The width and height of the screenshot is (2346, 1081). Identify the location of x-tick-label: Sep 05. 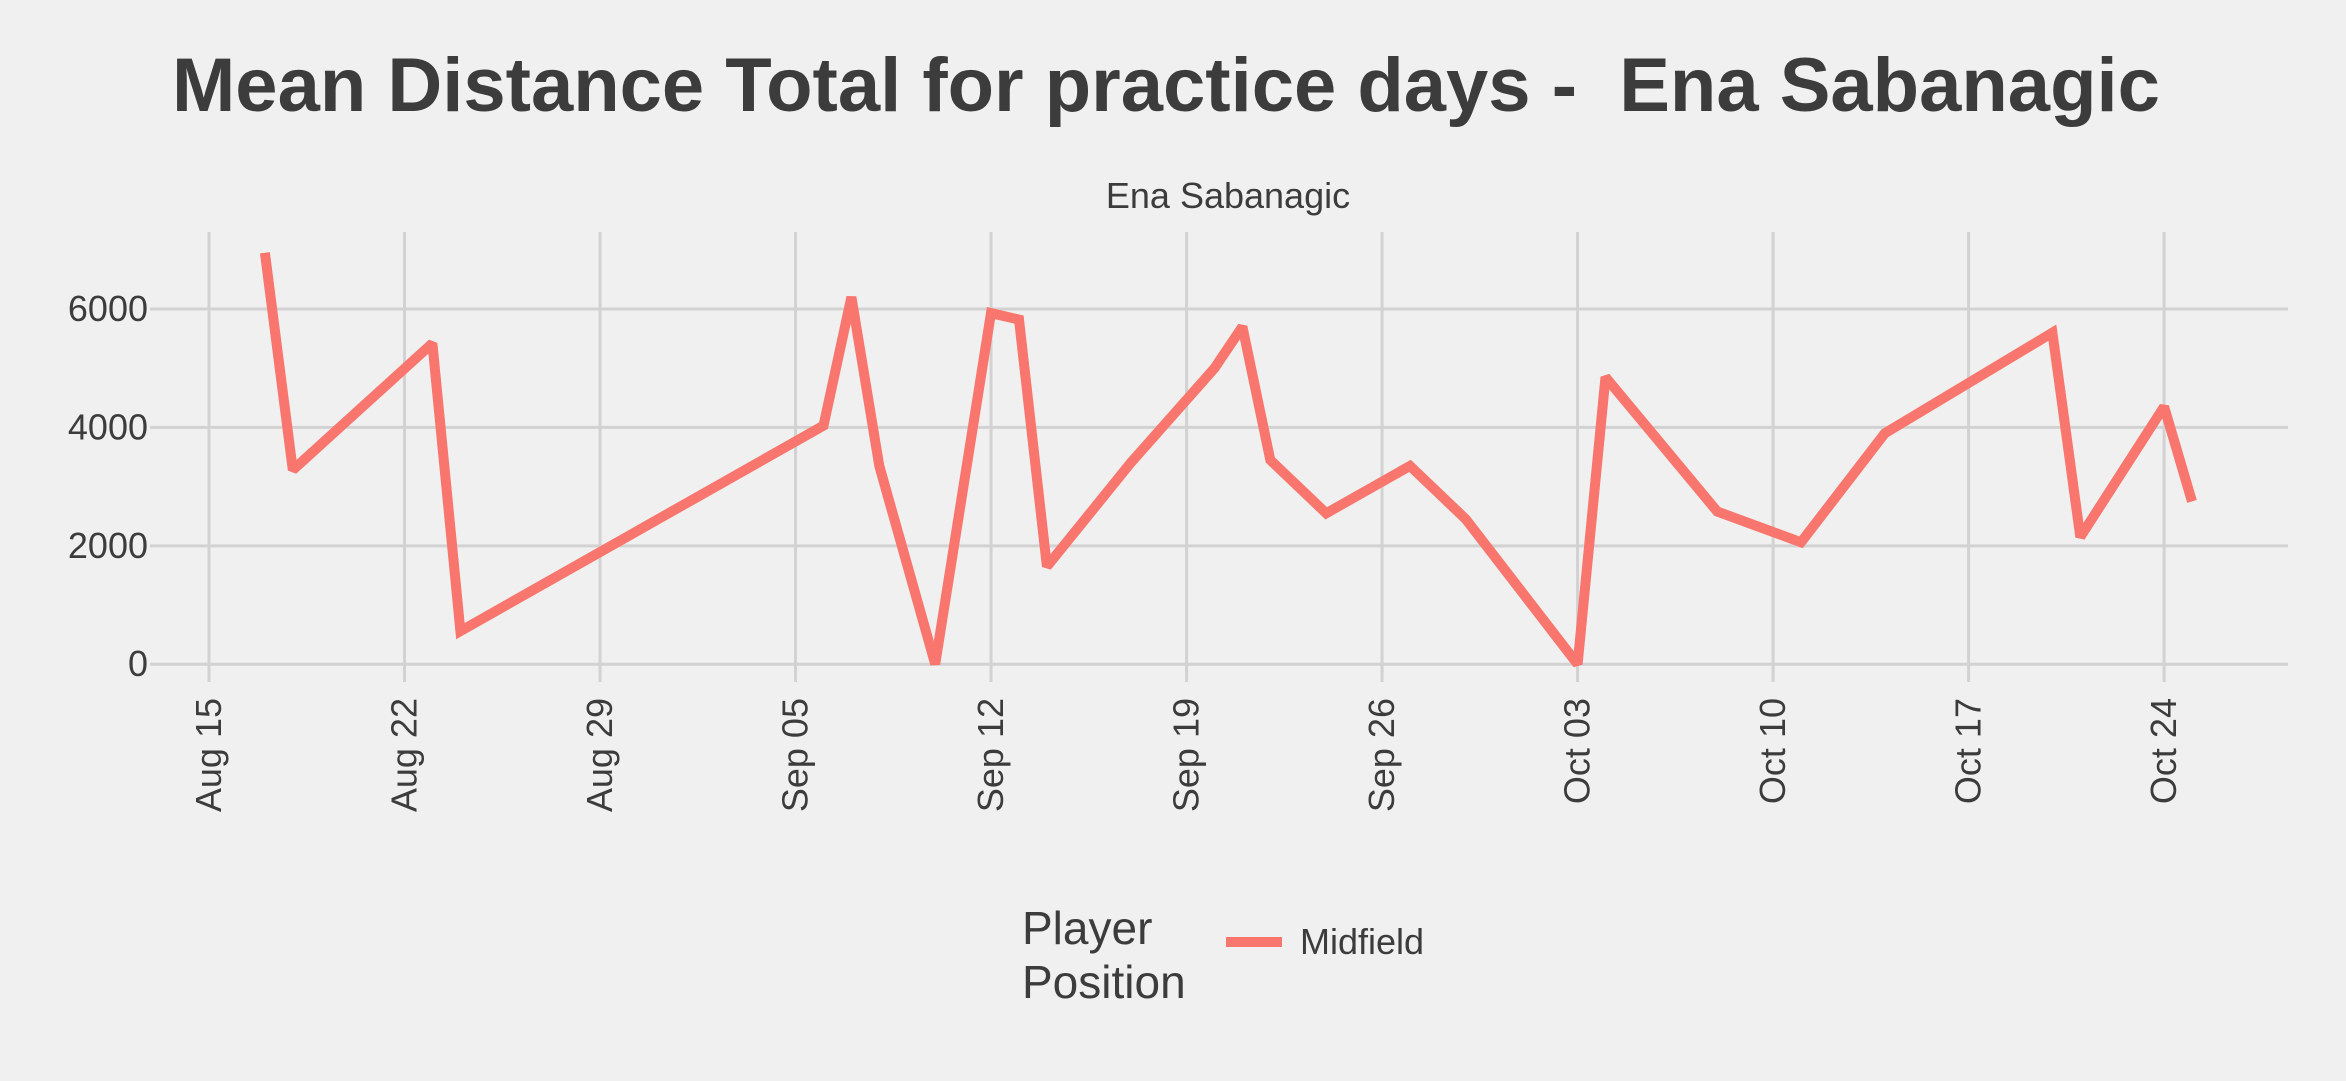
(795, 755).